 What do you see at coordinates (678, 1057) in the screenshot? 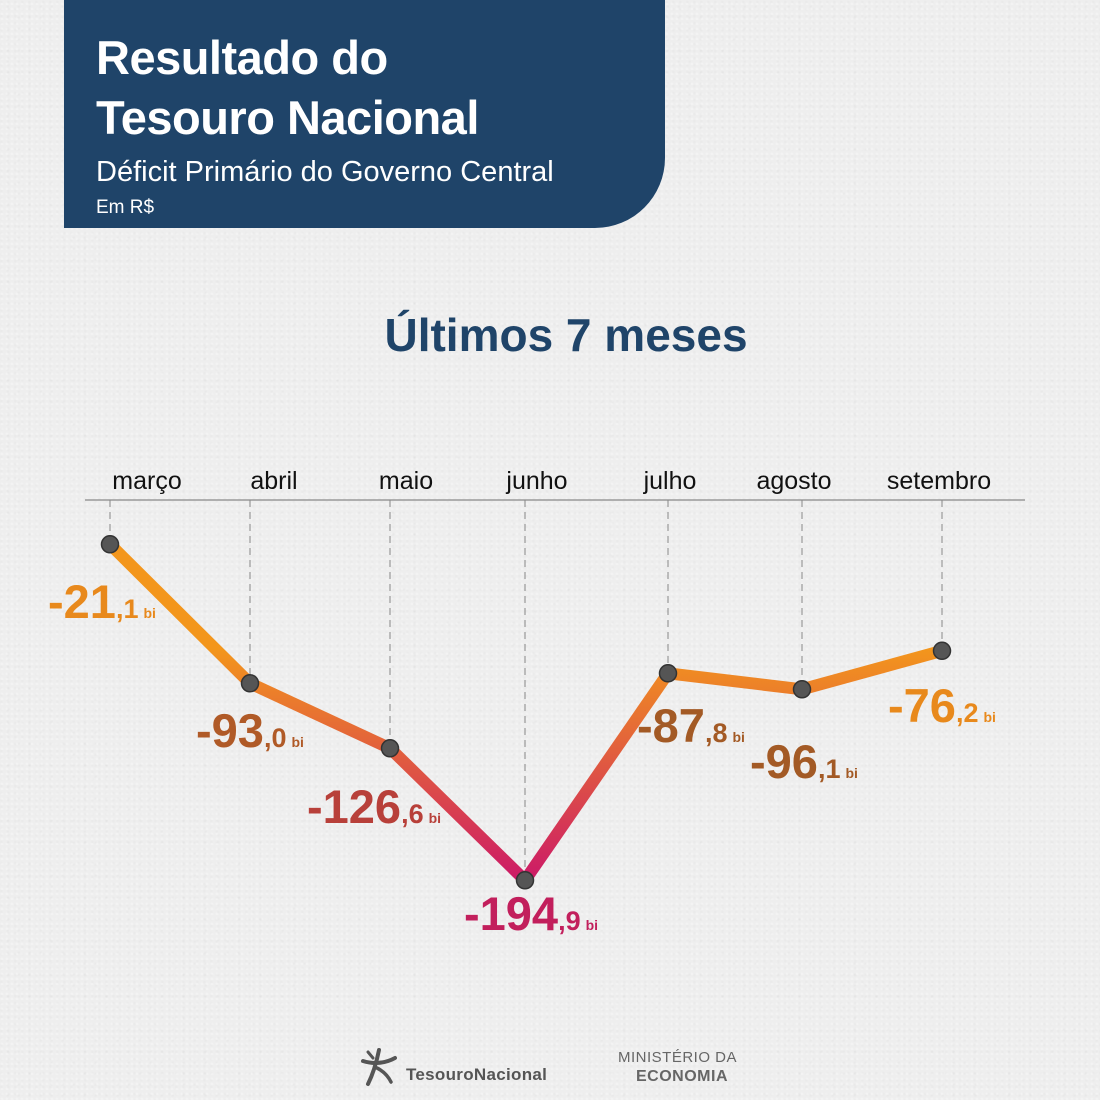
I see `ministerio-line1: MINISTÉRIO DA` at bounding box center [678, 1057].